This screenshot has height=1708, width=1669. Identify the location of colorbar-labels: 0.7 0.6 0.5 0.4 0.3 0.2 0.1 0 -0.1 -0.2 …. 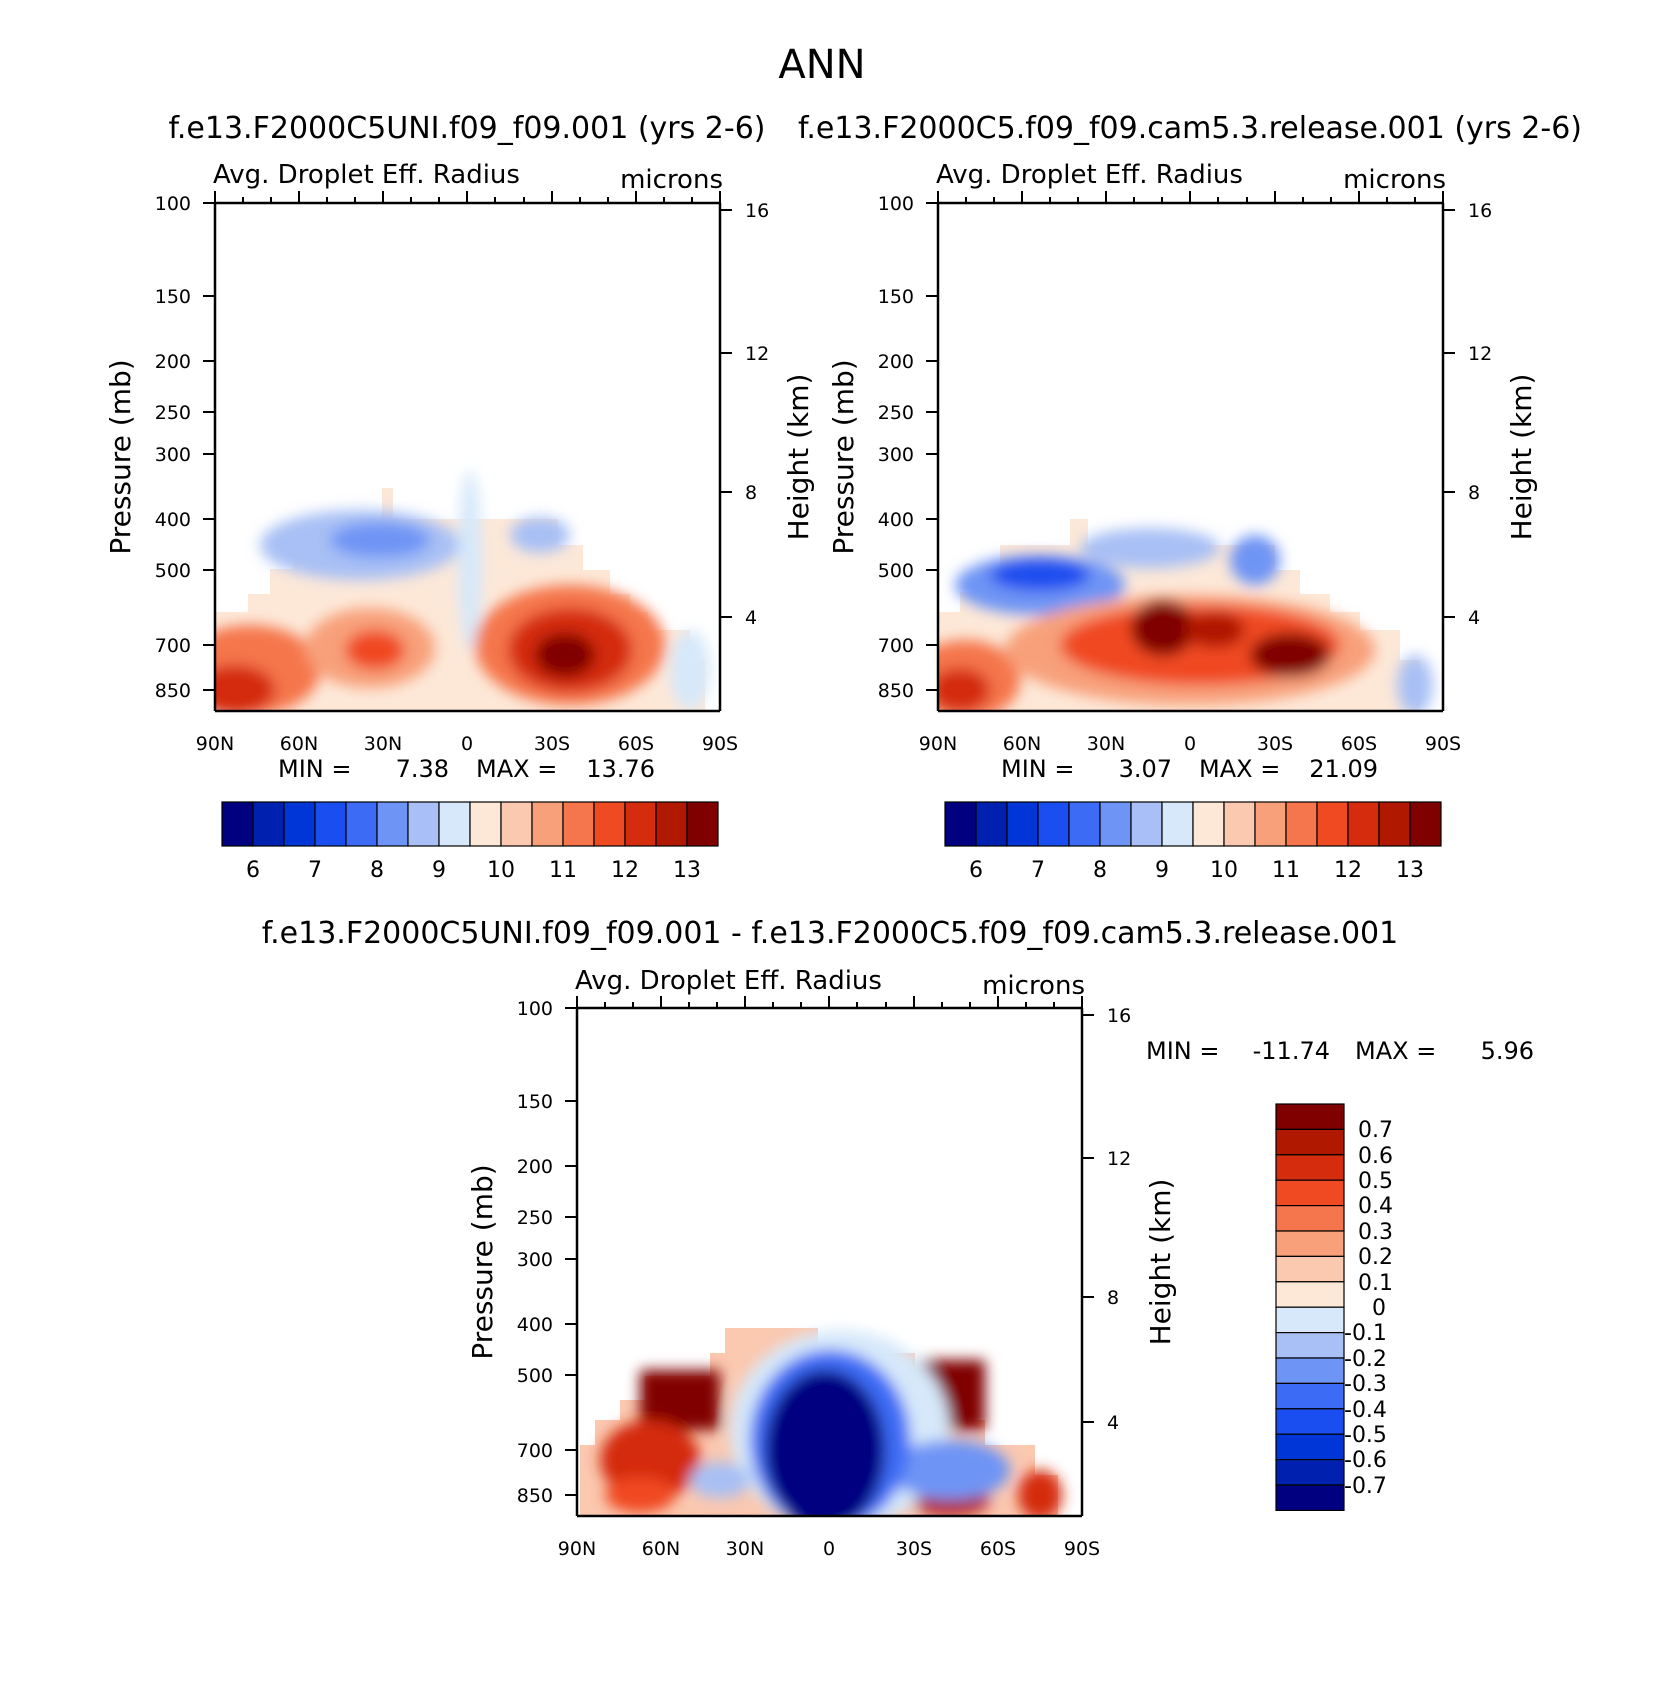
(1368, 1308).